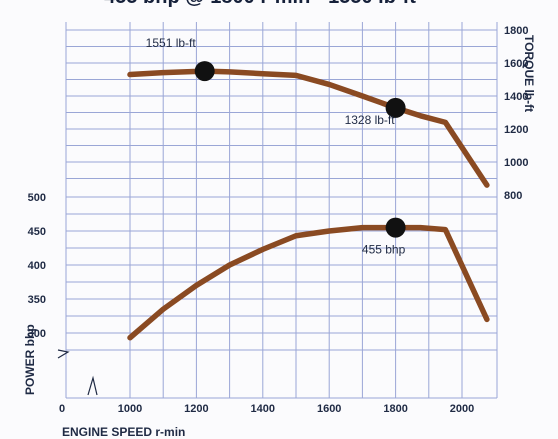 The width and height of the screenshot is (558, 439). Describe the element at coordinates (395, 409) in the screenshot. I see `x-tick-label: 1800` at that location.